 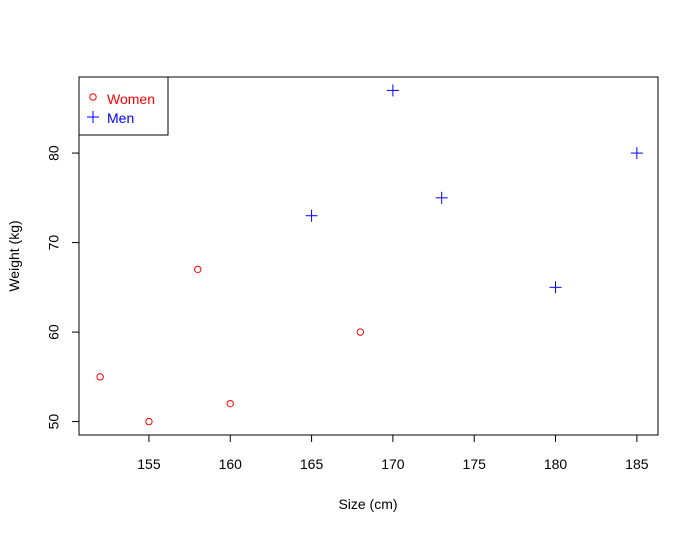 I want to click on y-axis: 50 60 70 80, so click(x=63, y=287).